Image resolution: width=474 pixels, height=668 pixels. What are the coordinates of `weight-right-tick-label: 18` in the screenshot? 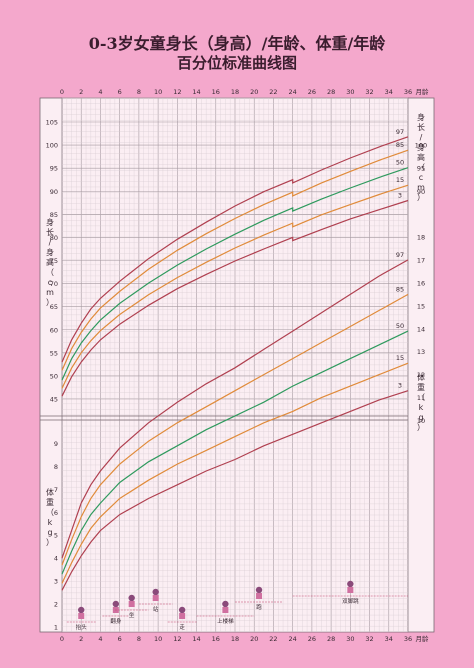 It's located at (421, 238).